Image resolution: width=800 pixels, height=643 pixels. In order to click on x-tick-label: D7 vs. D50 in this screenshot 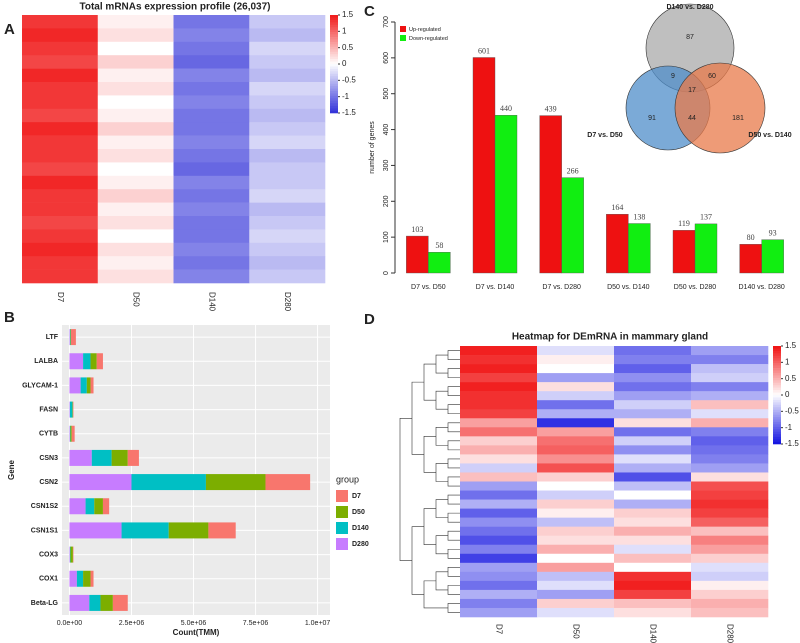, I will do `click(428, 287)`.